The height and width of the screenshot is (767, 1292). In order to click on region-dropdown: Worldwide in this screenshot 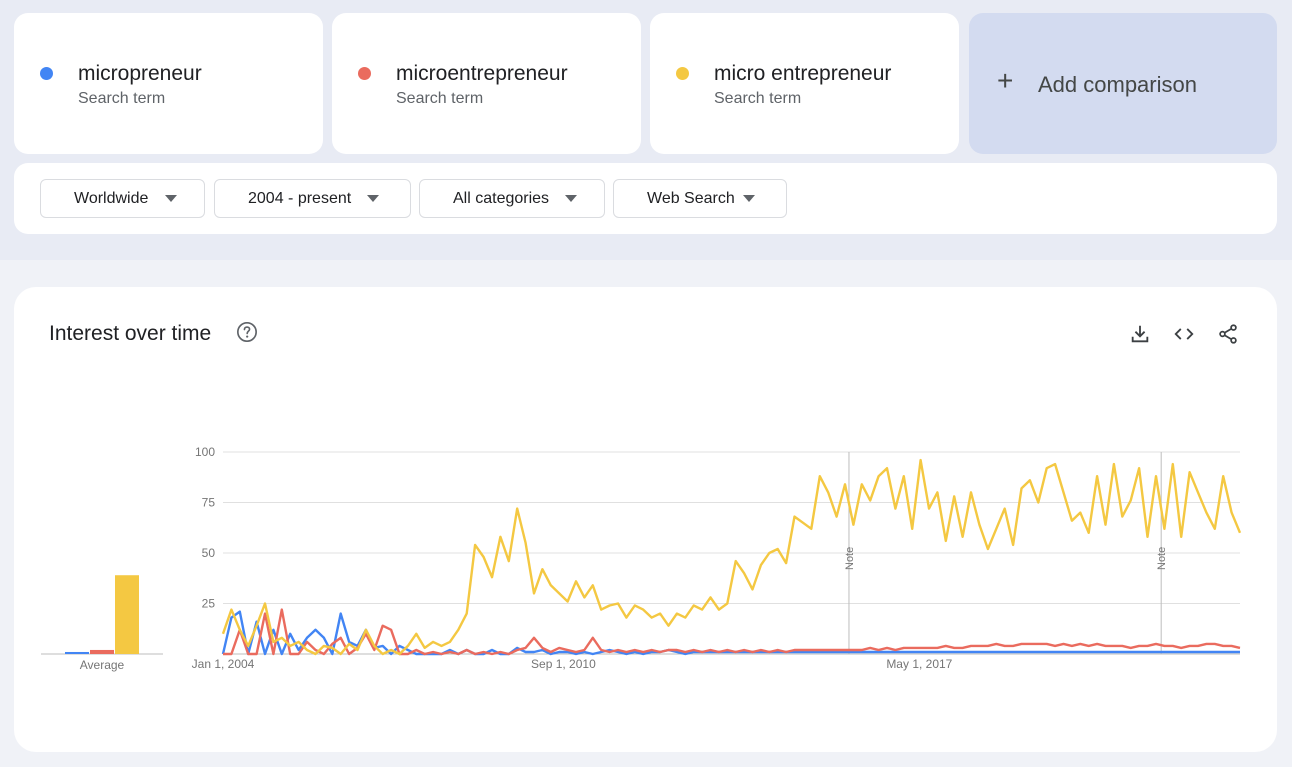, I will do `click(122, 198)`.